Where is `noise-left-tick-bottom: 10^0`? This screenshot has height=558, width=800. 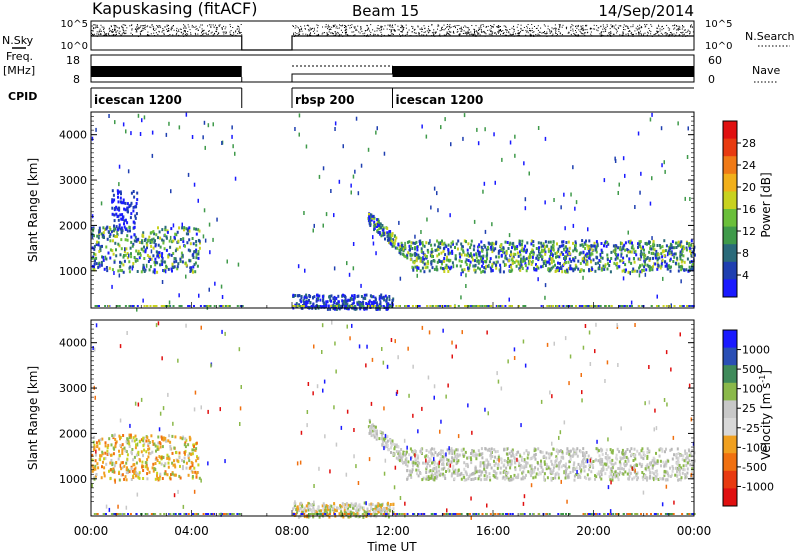 noise-left-tick-bottom: 10^0 is located at coordinates (74, 46).